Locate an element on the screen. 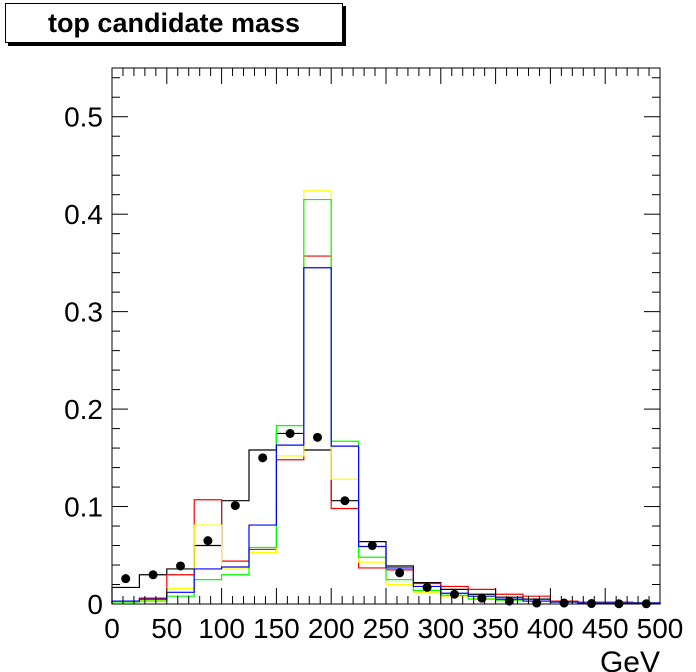 The height and width of the screenshot is (672, 696). y-tick-label: 0.2 is located at coordinates (83, 409).